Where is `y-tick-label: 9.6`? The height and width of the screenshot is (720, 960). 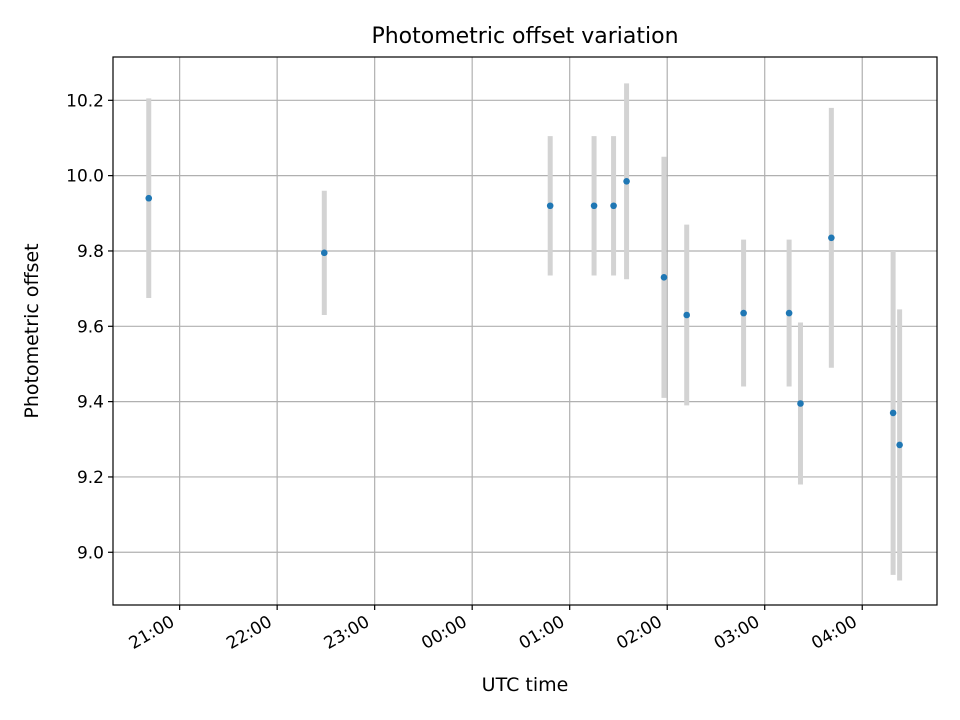 y-tick-label: 9.6 is located at coordinates (90, 327).